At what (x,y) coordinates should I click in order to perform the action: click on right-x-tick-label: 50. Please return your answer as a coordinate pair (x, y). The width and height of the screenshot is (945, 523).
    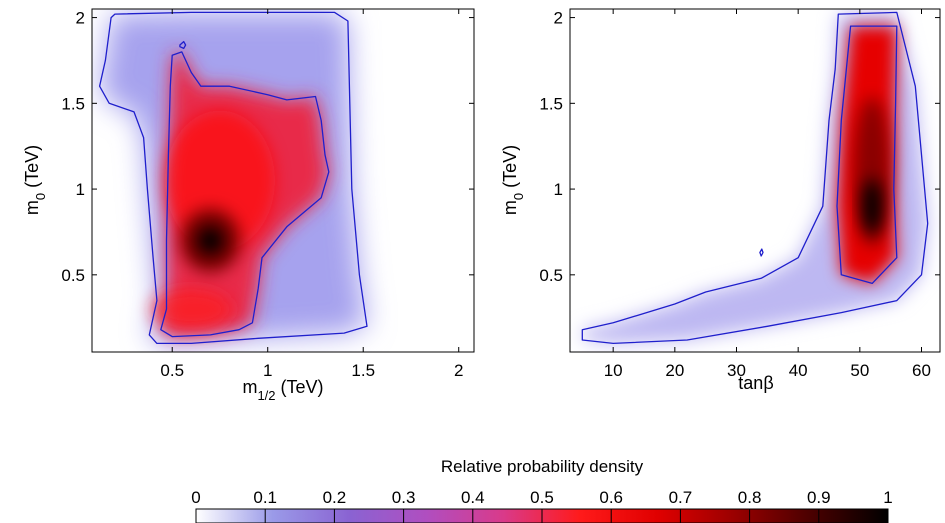
    Looking at the image, I should click on (859, 370).